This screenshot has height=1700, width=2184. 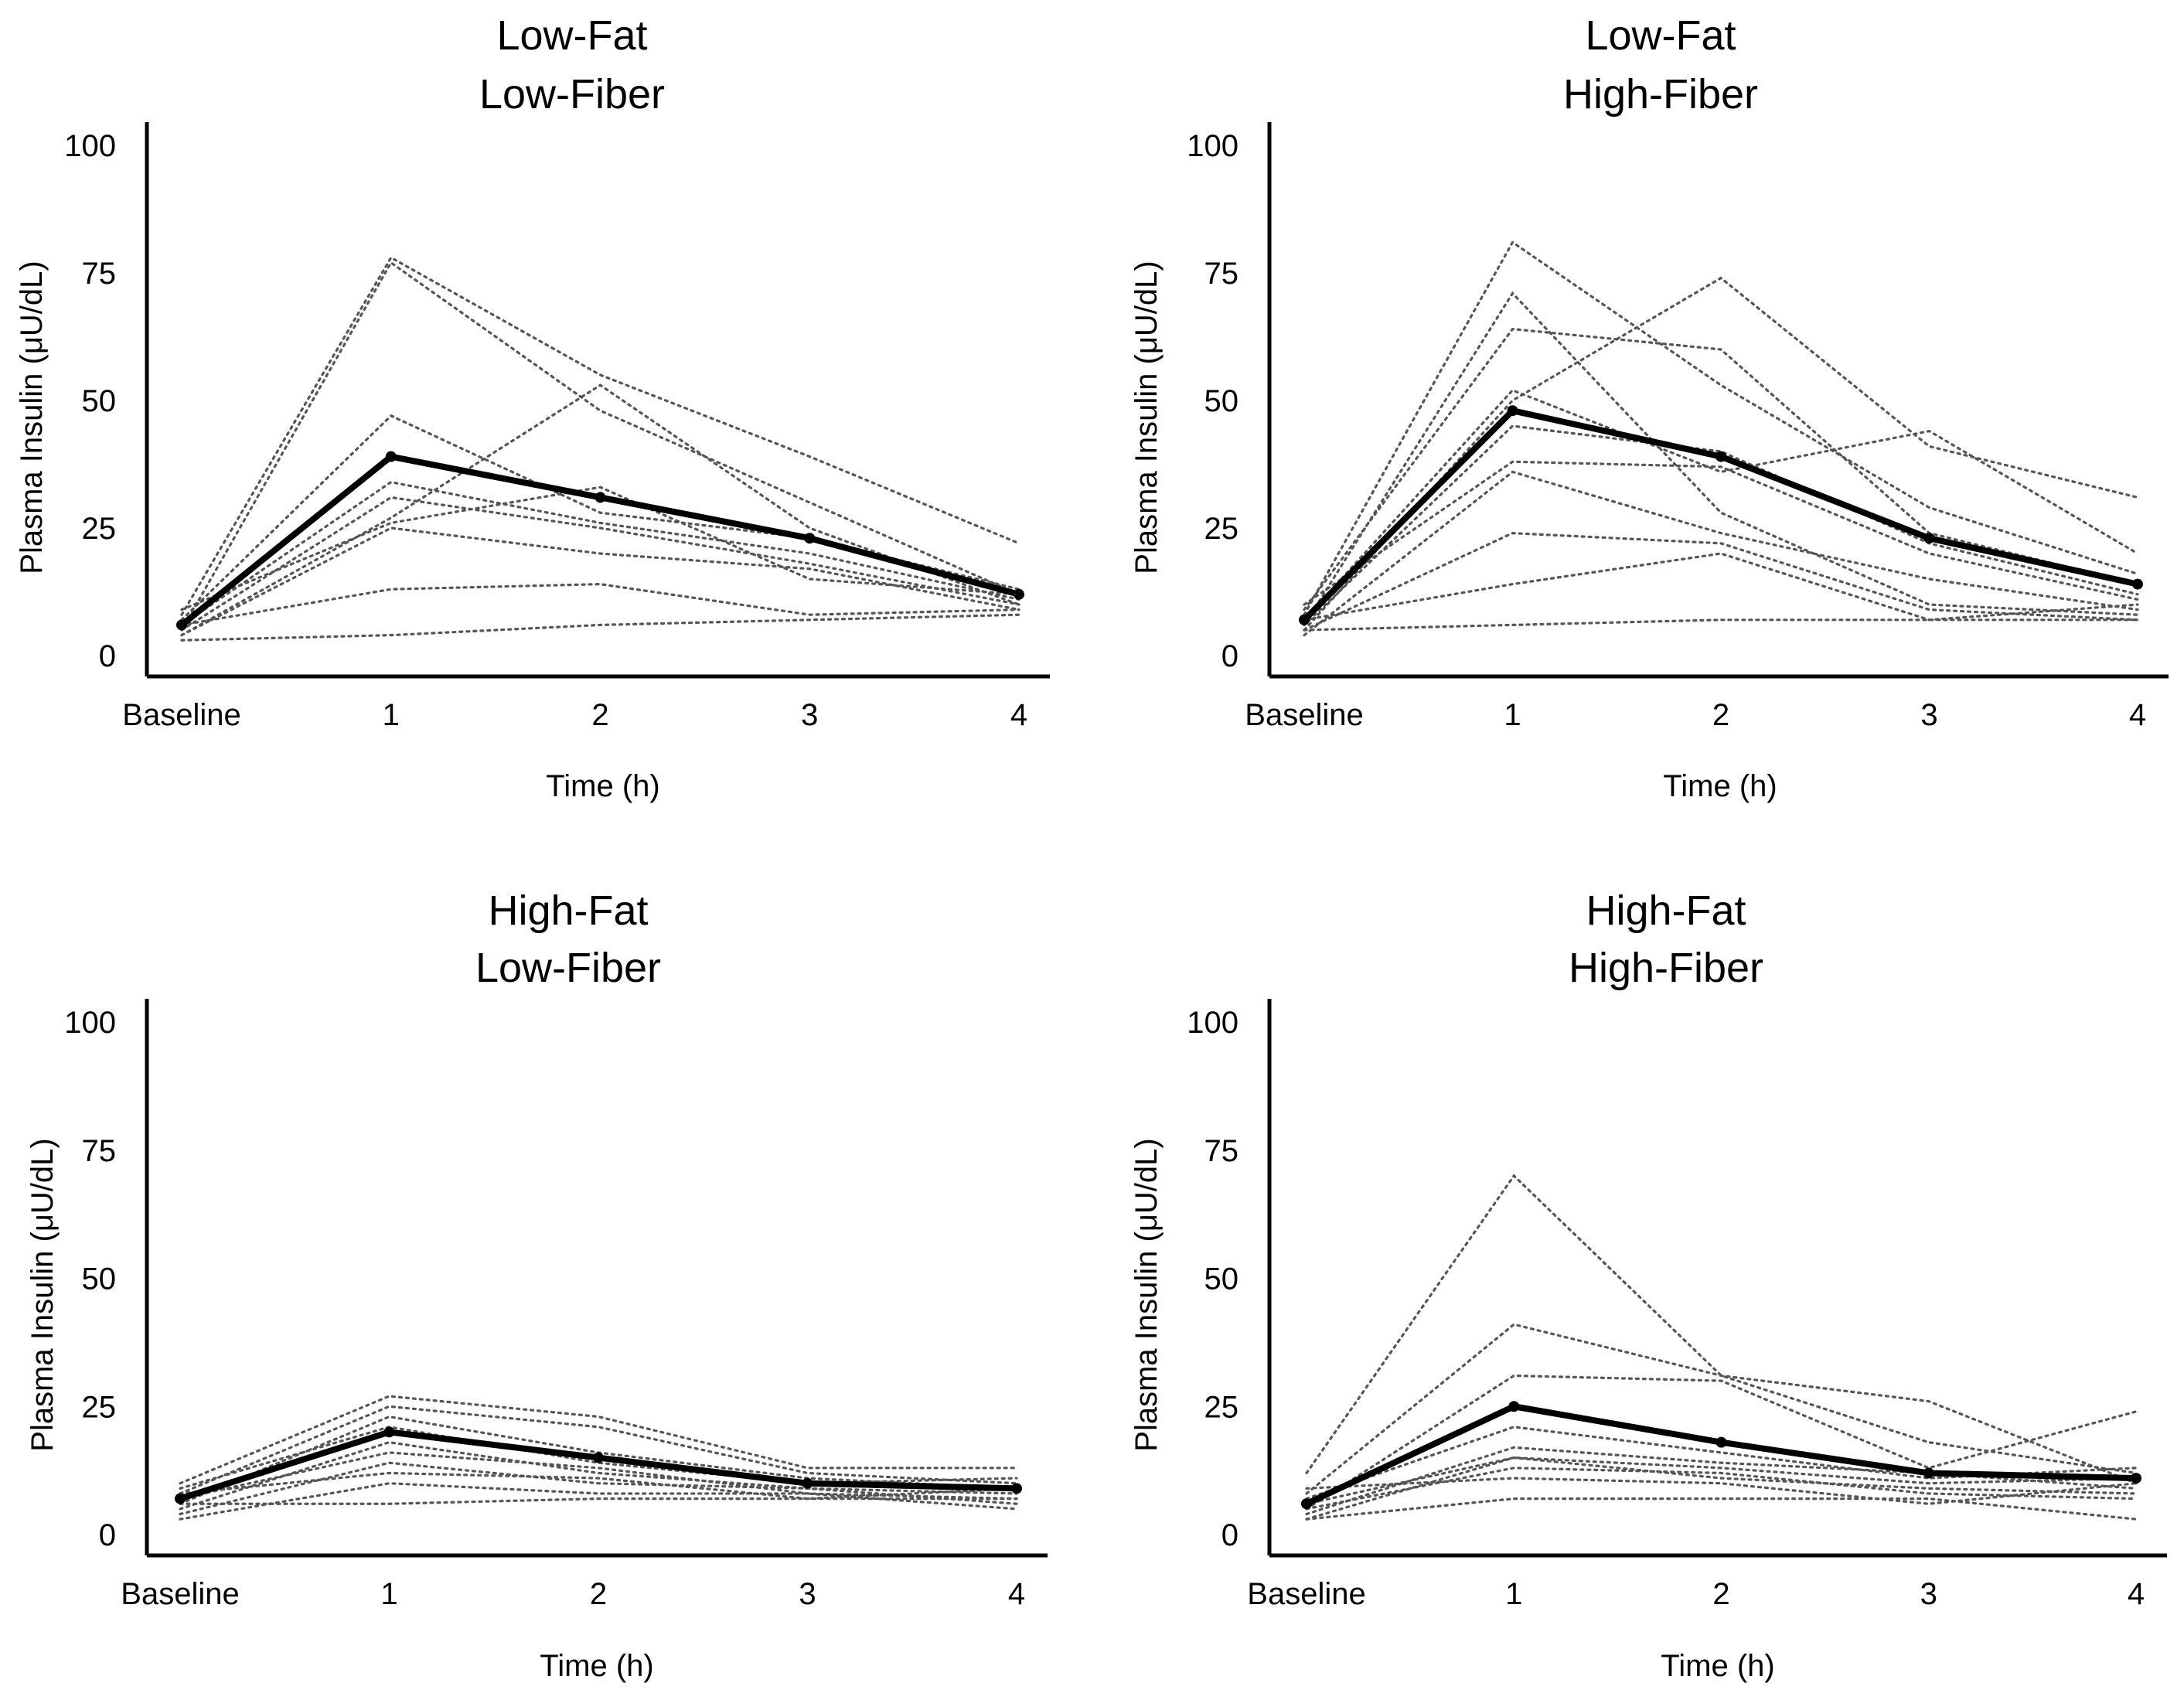 I want to click on panel-title-line-1: Low-Fat, so click(x=571, y=35).